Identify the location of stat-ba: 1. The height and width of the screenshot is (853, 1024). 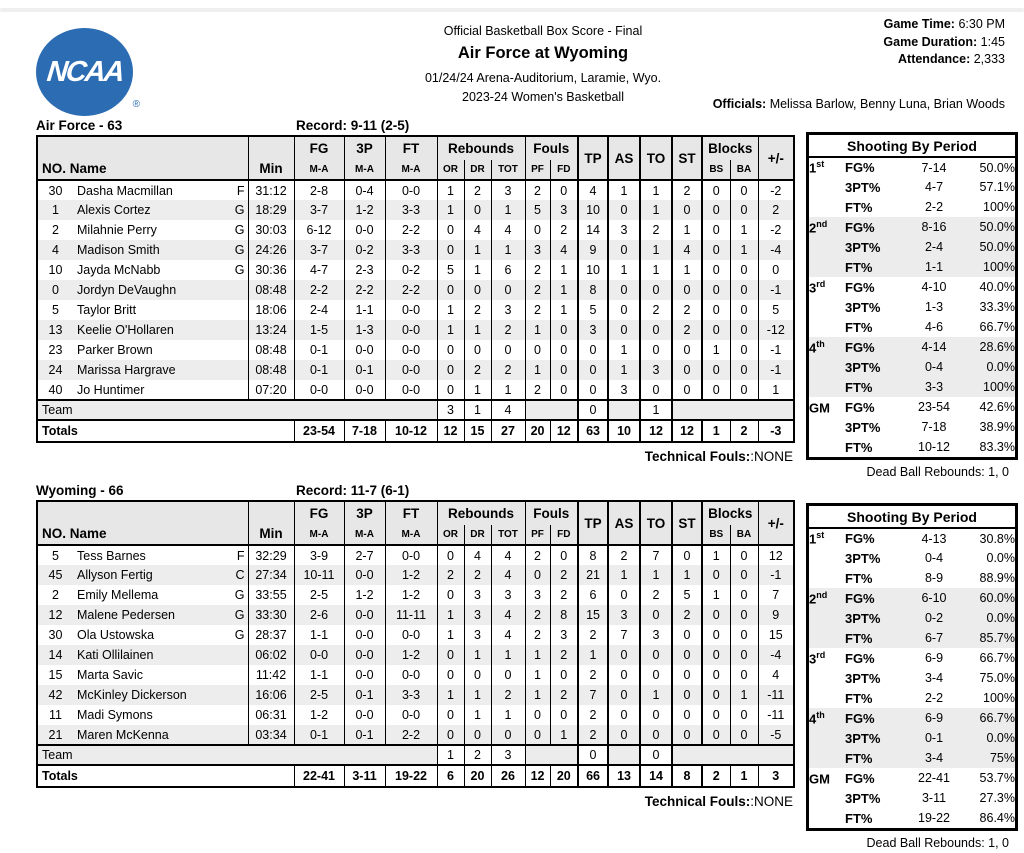
(744, 695).